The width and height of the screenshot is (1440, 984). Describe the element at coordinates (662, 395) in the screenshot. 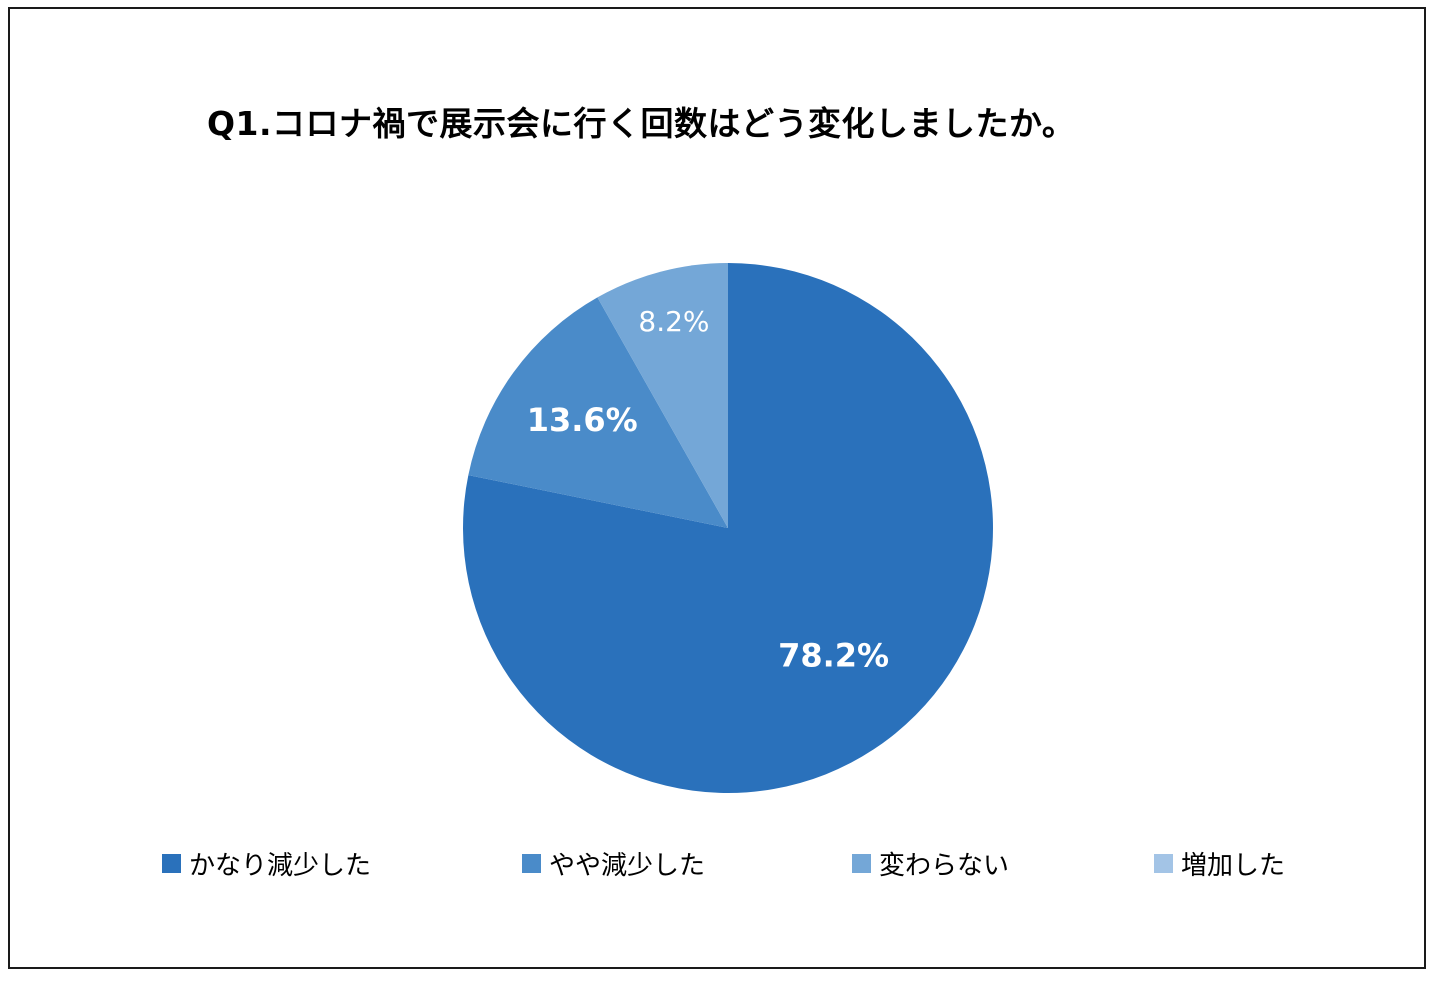

I see `slice-kawaranai` at that location.